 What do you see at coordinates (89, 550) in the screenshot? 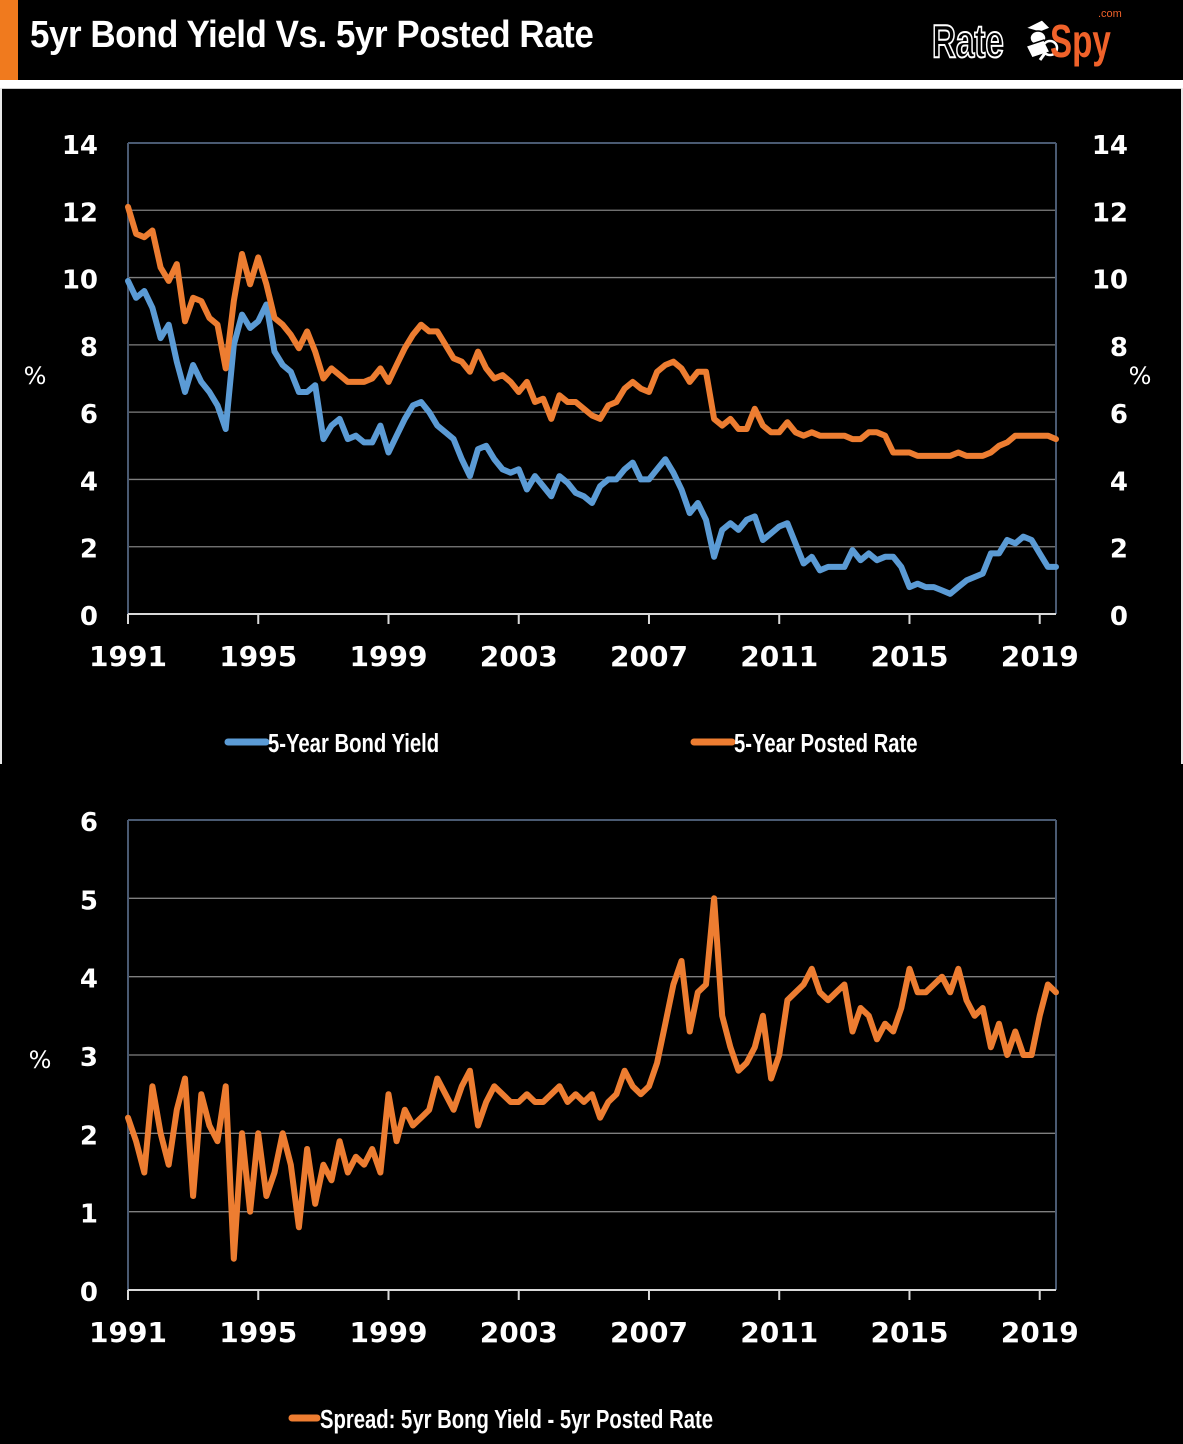
I see `top-chart-y-tick-label: 2` at bounding box center [89, 550].